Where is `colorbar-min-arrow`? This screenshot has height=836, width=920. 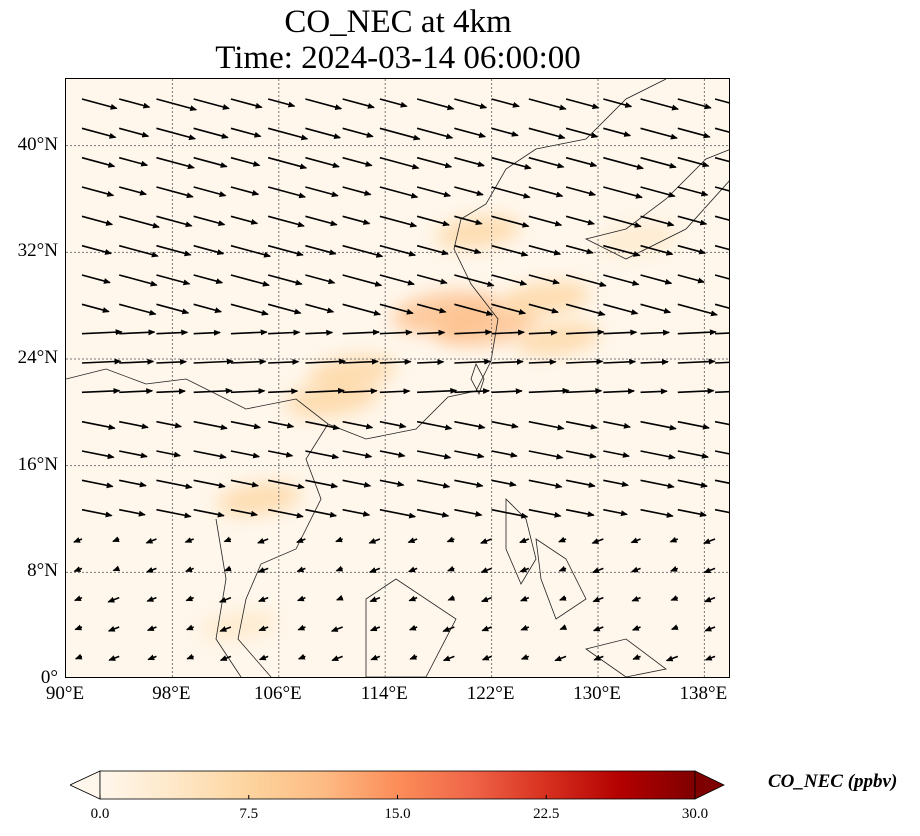 colorbar-min-arrow is located at coordinates (85, 785).